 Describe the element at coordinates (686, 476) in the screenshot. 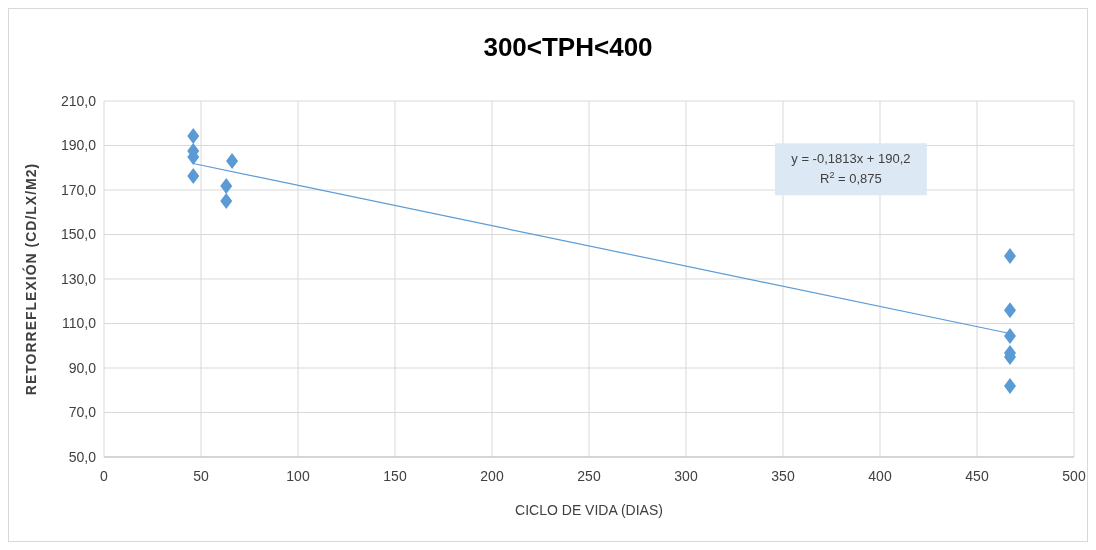

I see `x-tick-label: 300` at that location.